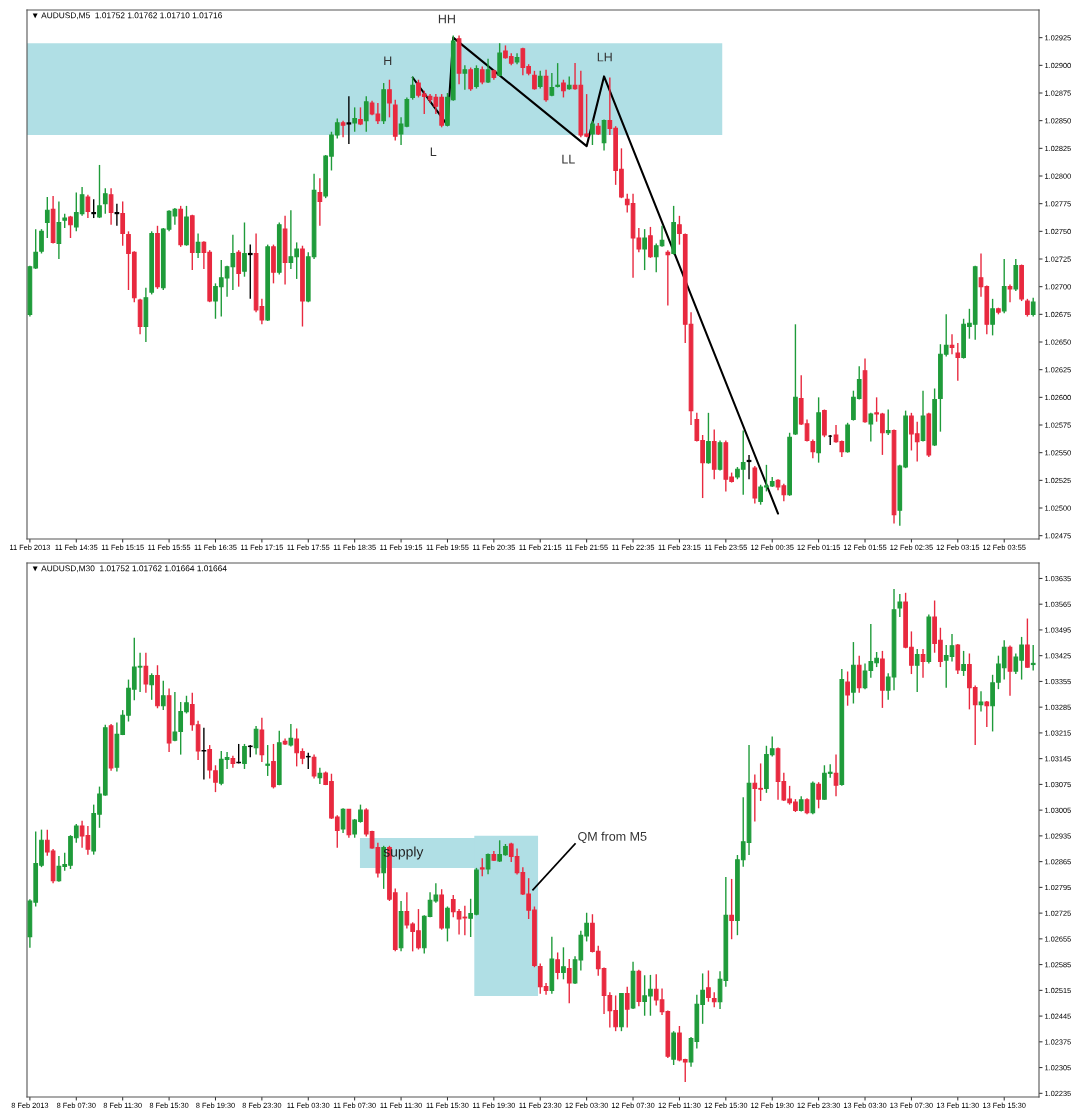  What do you see at coordinates (446, 19) in the screenshot?
I see `annotation: HH` at bounding box center [446, 19].